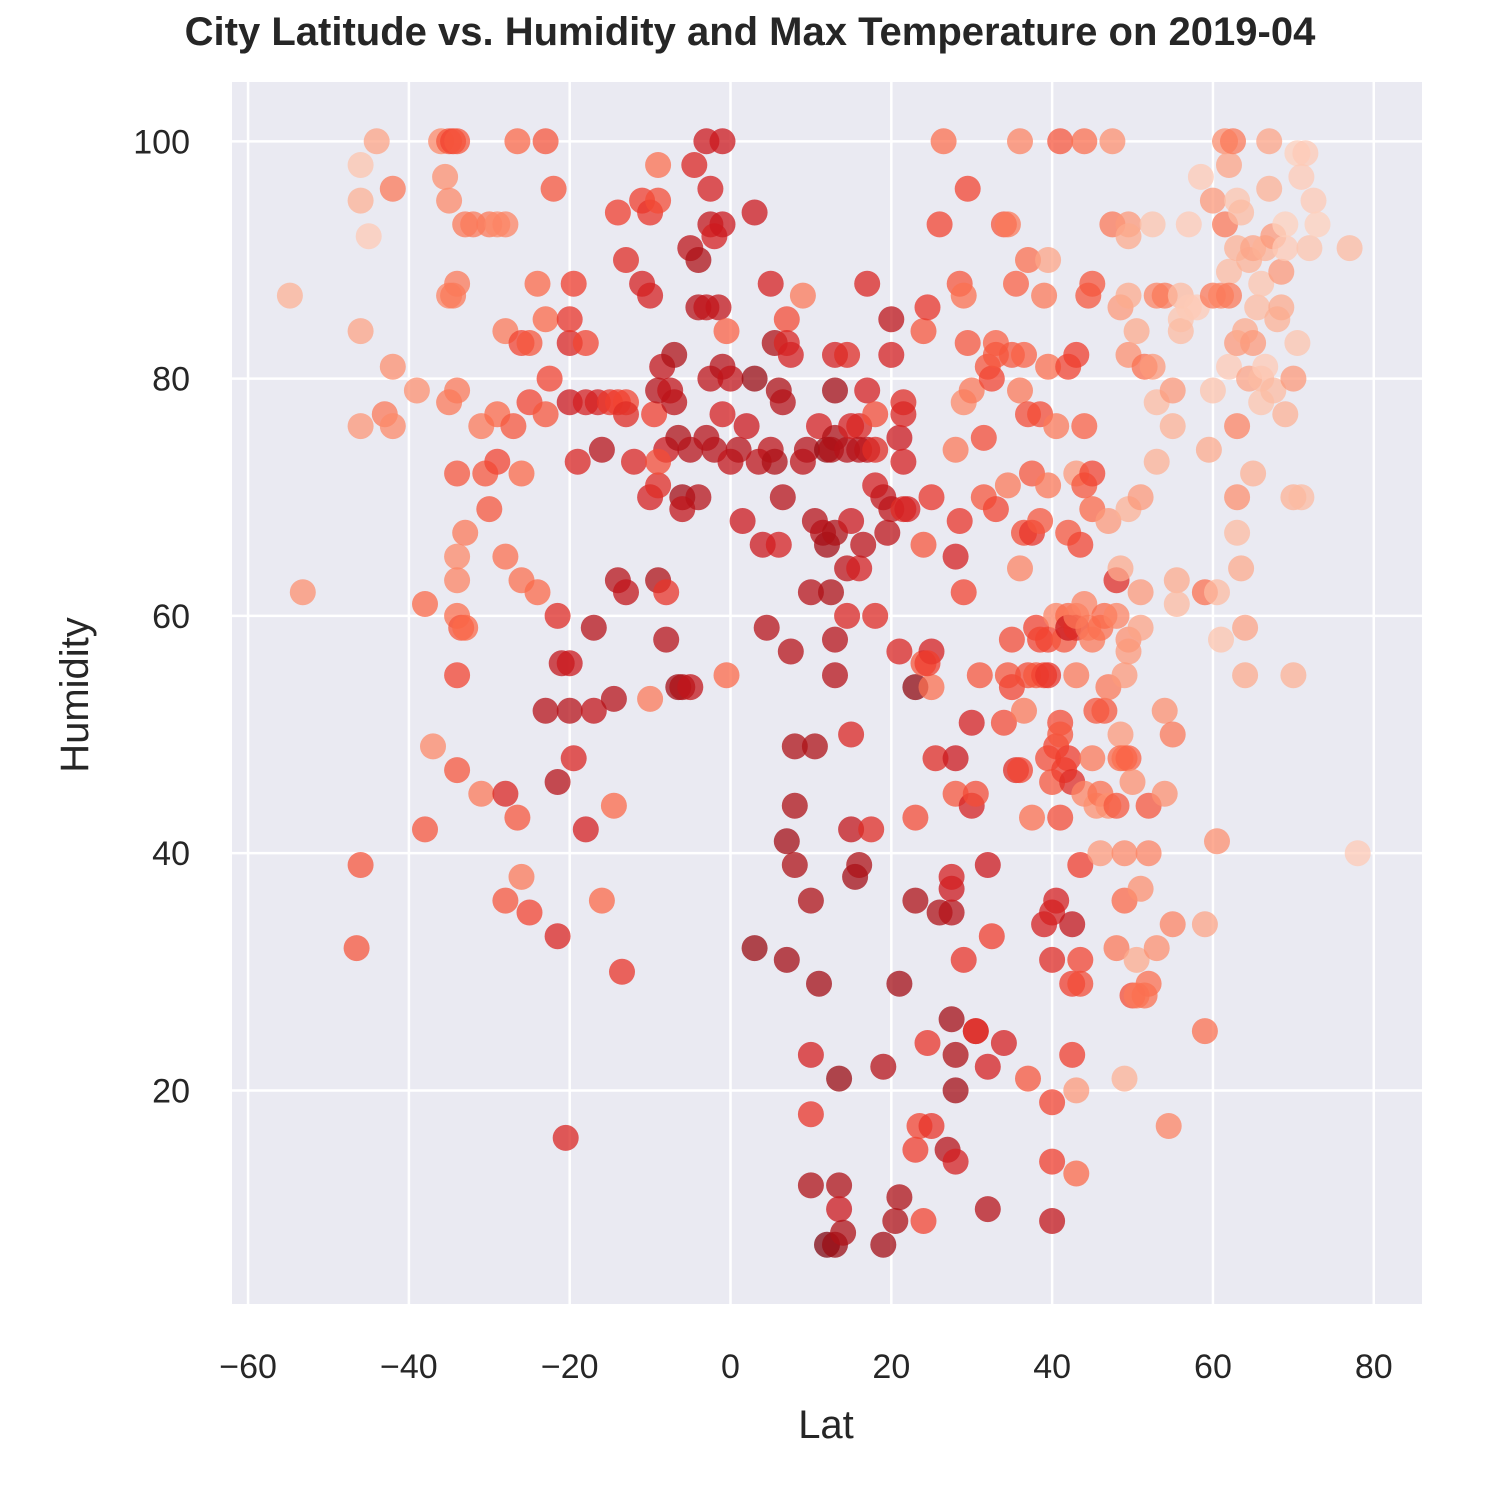 The height and width of the screenshot is (1500, 1500). I want to click on y-axis-label: Humidity, so click(75, 695).